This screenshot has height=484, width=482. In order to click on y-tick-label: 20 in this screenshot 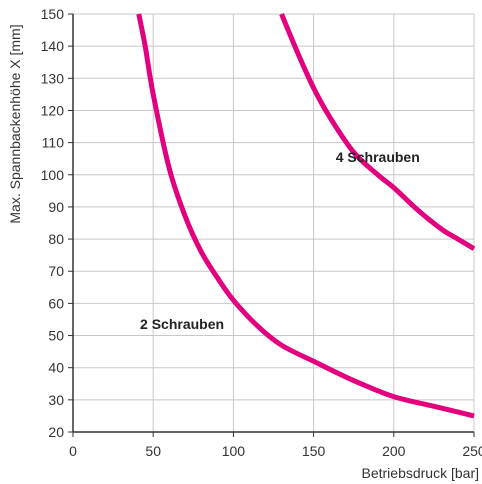, I will do `click(56, 432)`.